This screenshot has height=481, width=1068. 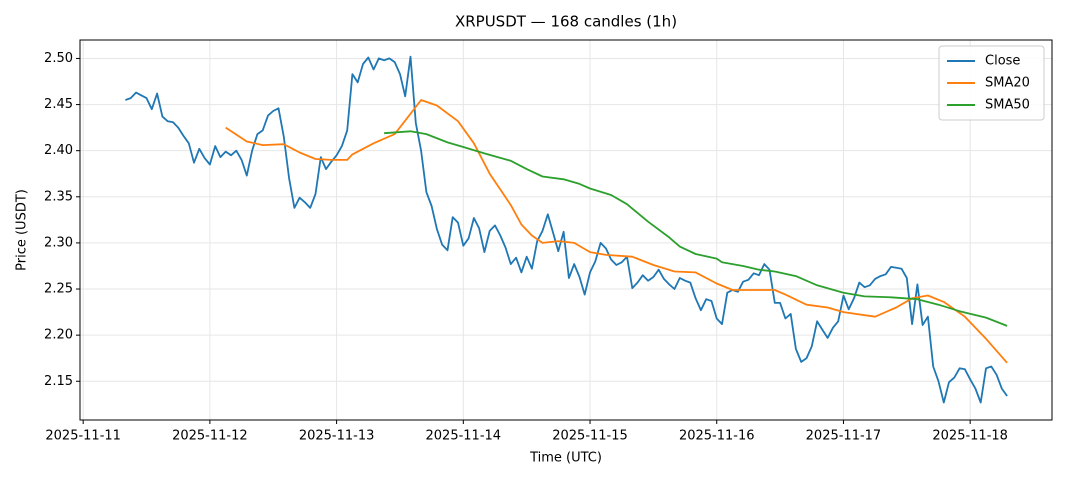 I want to click on y-tick-label: 2.35, so click(x=58, y=196).